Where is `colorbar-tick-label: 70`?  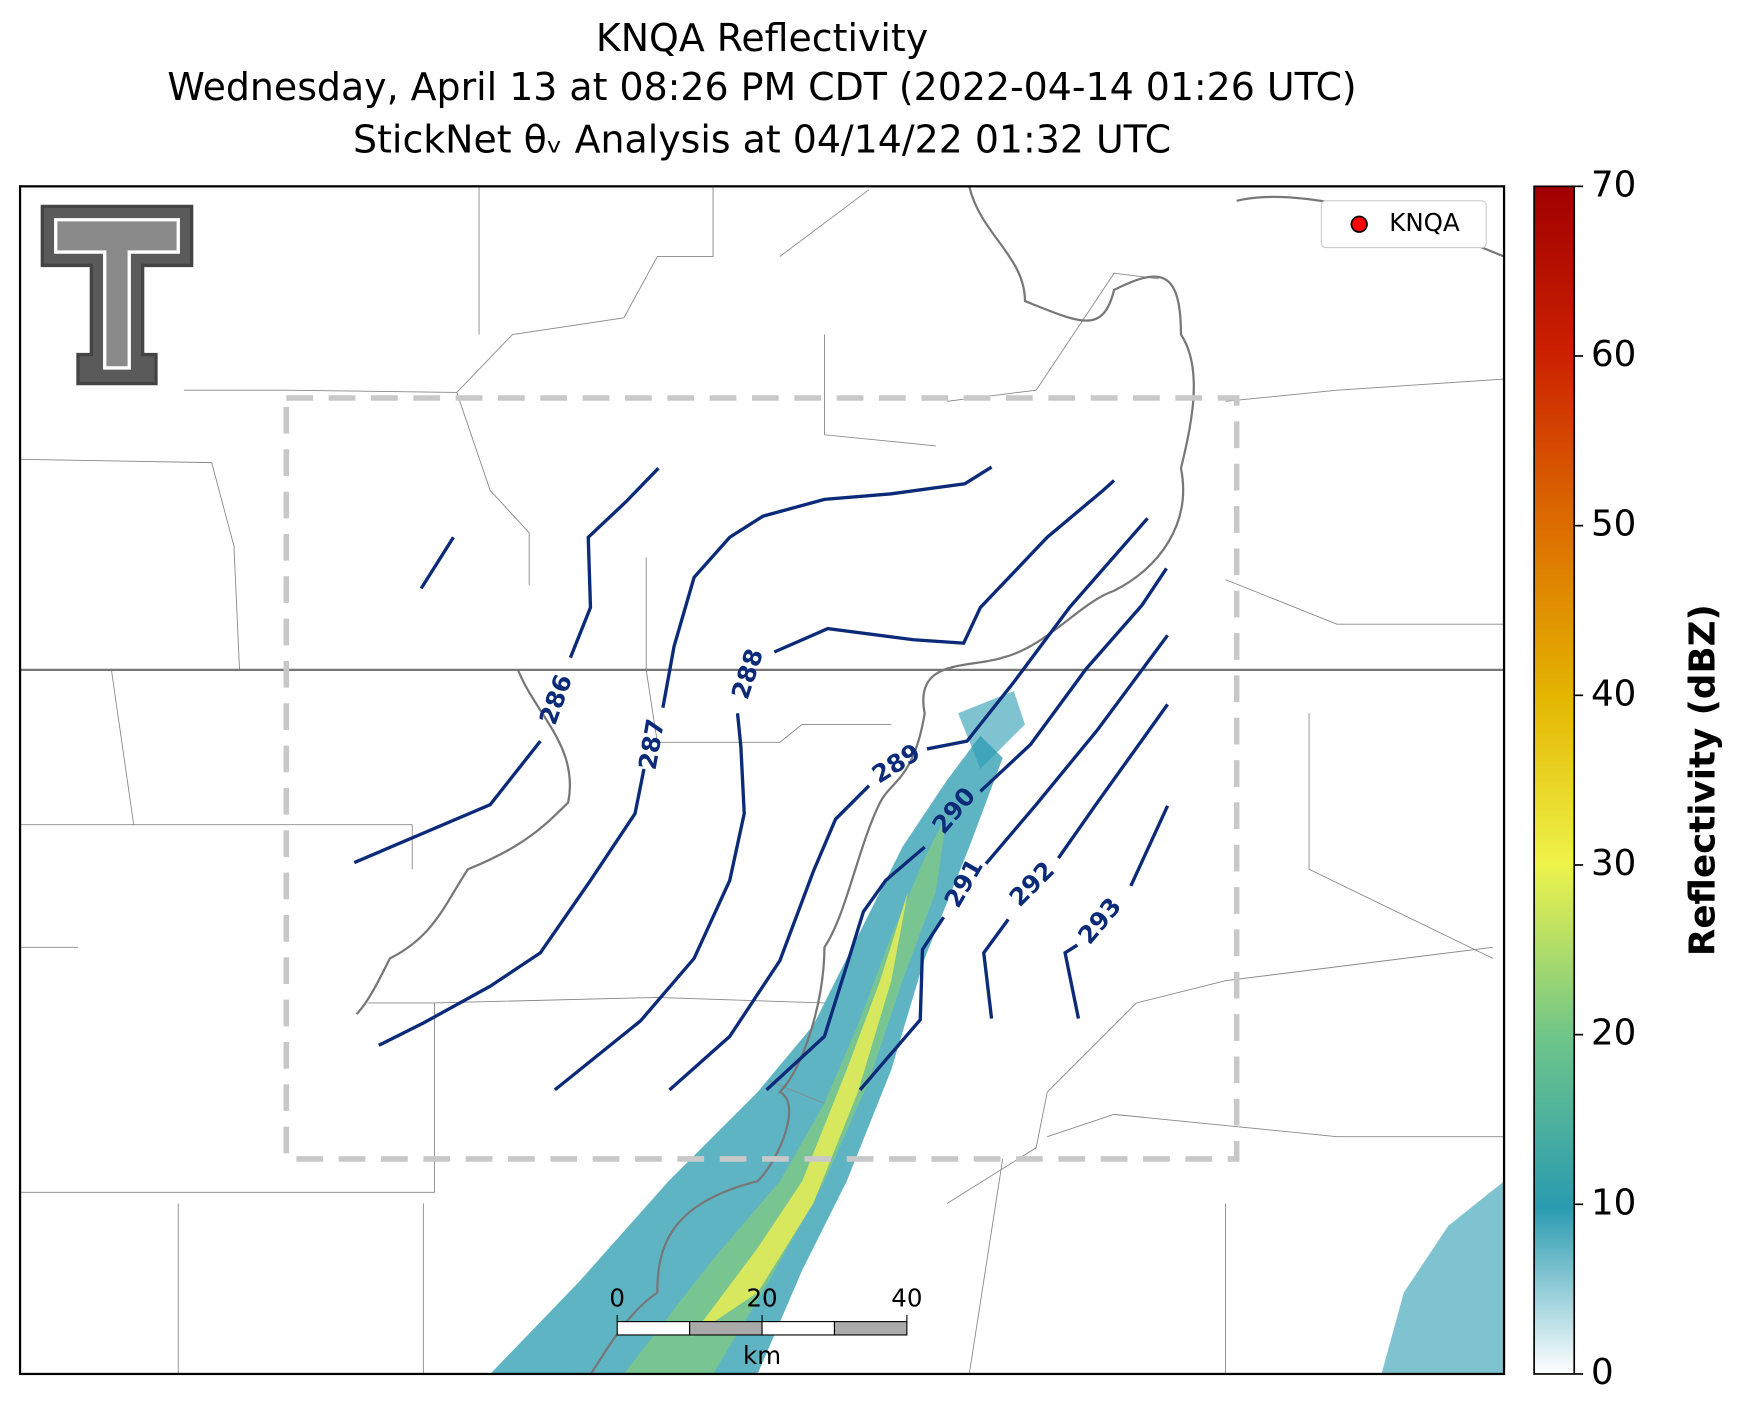
colorbar-tick-label: 70 is located at coordinates (1613, 184).